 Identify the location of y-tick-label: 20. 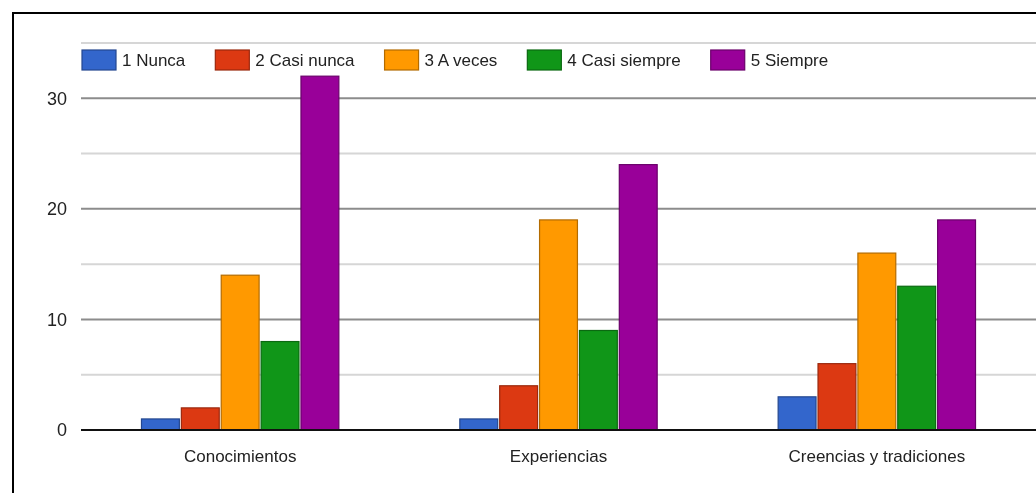
(56, 209).